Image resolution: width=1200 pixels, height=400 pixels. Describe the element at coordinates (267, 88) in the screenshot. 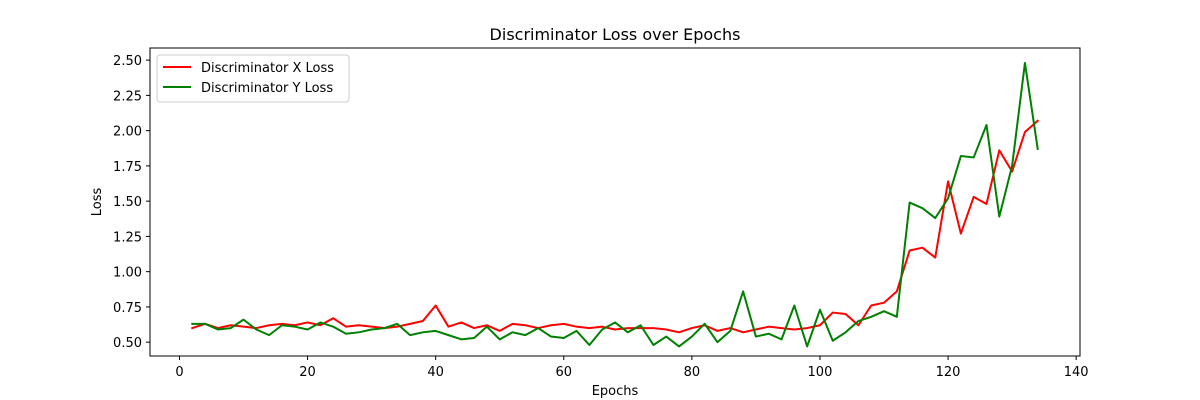

I see `legend-label-y-loss: Discriminator Y Loss` at that location.